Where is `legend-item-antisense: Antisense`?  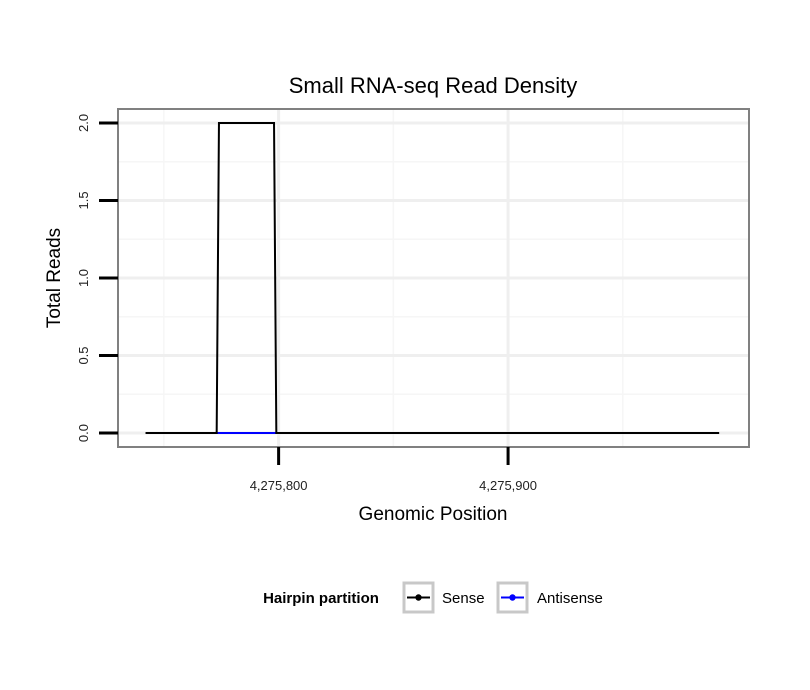 legend-item-antisense: Antisense is located at coordinates (549, 597).